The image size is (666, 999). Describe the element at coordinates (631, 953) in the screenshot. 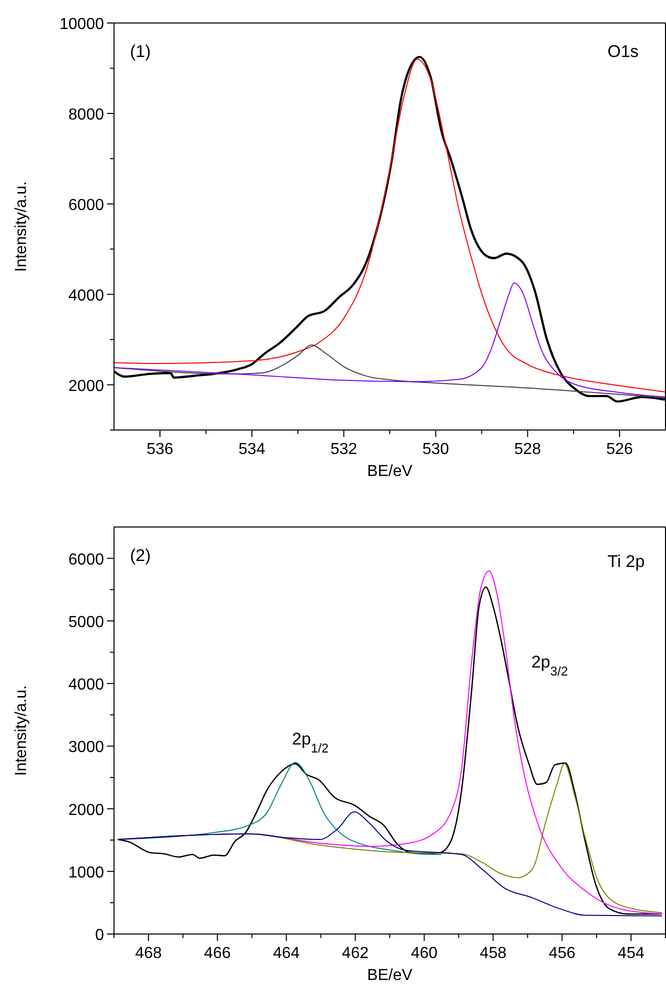

I see `x-tick-label: 454` at that location.